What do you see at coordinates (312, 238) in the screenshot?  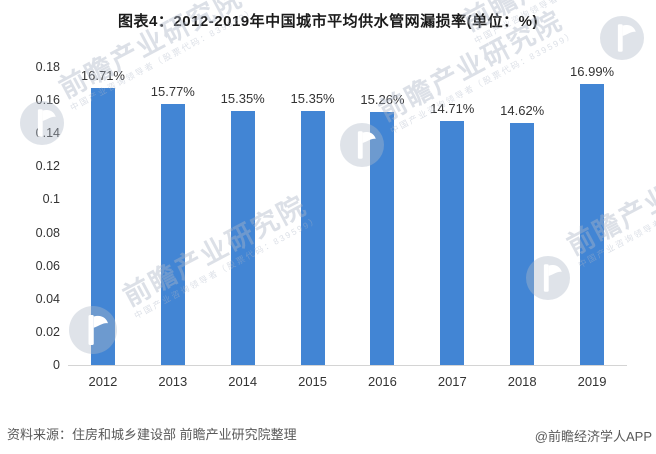 I see `bar-2015` at bounding box center [312, 238].